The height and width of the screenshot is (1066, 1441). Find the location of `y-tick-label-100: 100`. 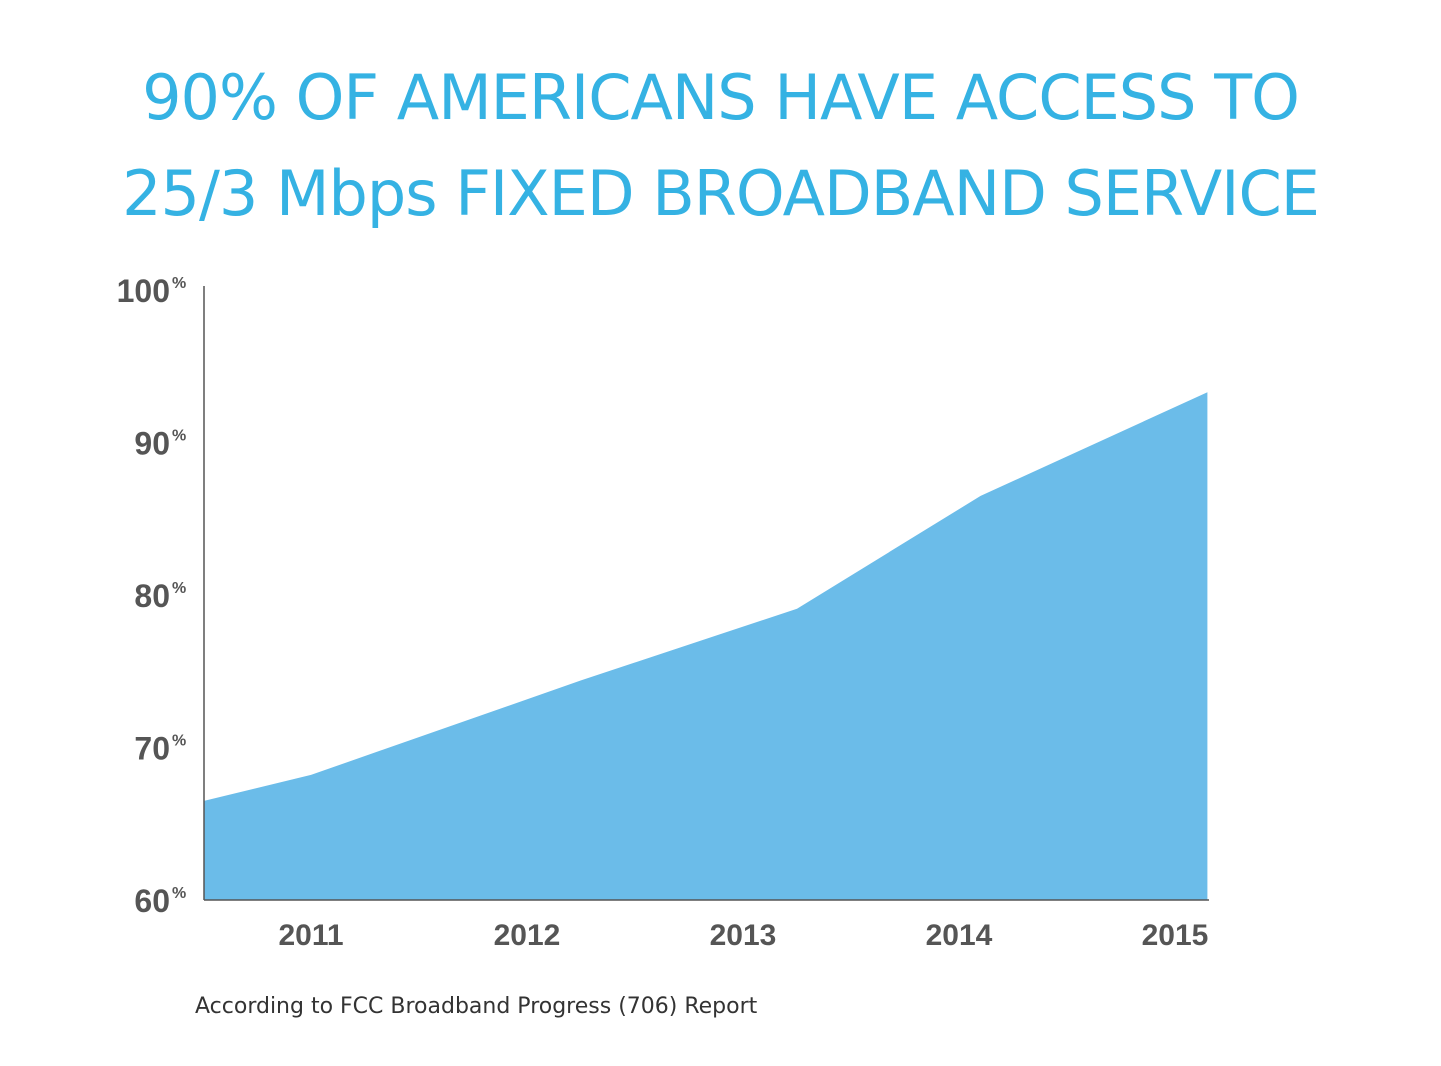

y-tick-label-100: 100 is located at coordinates (143, 291).